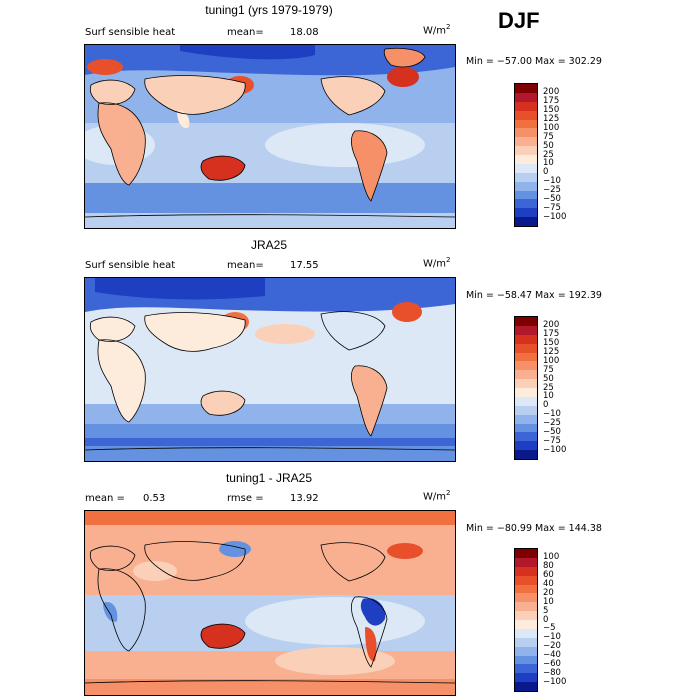 The image size is (700, 700). I want to click on colorbar-tick-label: −20, so click(552, 646).